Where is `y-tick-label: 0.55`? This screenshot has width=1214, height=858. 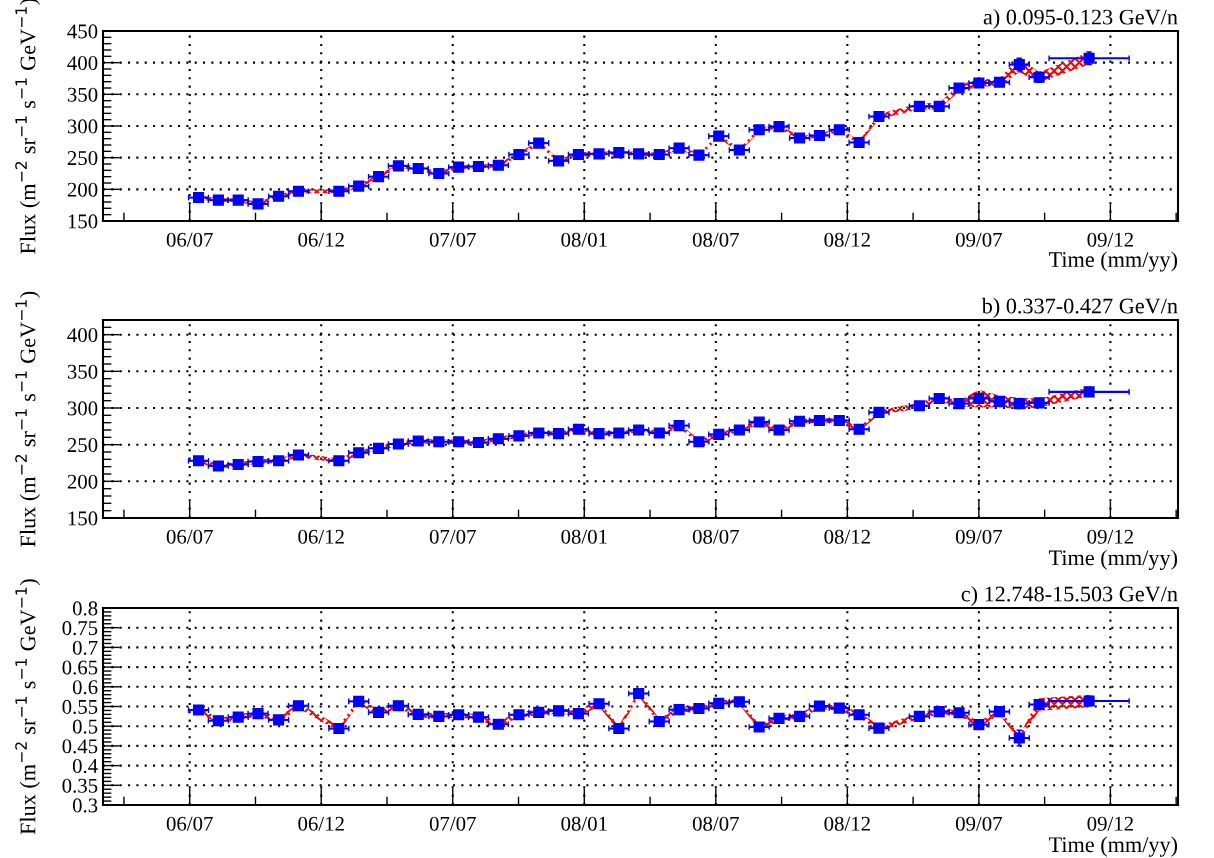 y-tick-label: 0.55 is located at coordinates (80, 707).